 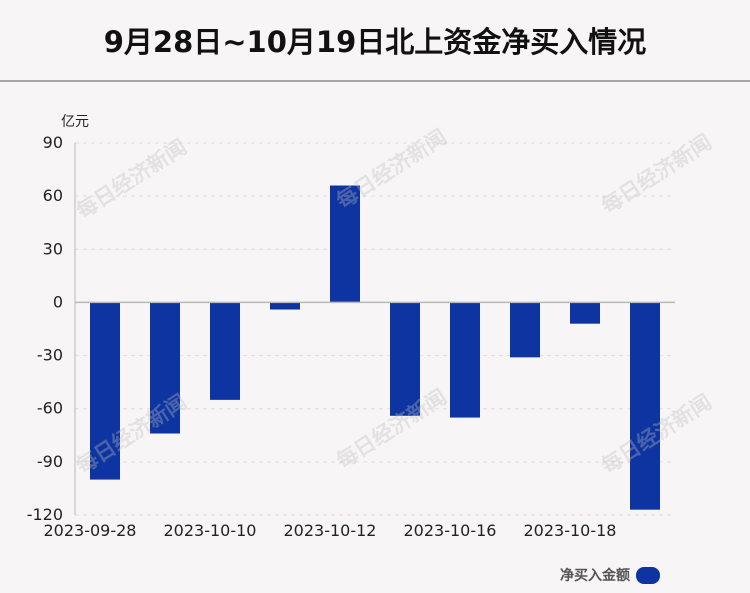 I want to click on y-tick-label: -120, so click(x=45, y=514).